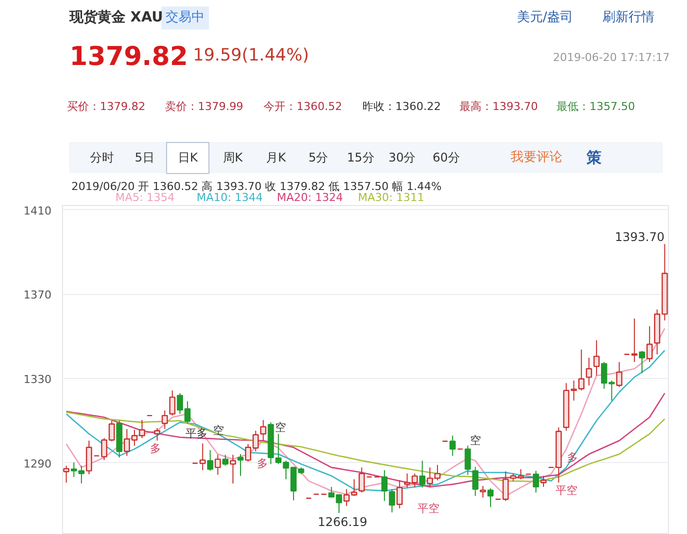 The width and height of the screenshot is (687, 534). Describe the element at coordinates (38, 211) in the screenshot. I see `y-tick-label: 1410` at that location.